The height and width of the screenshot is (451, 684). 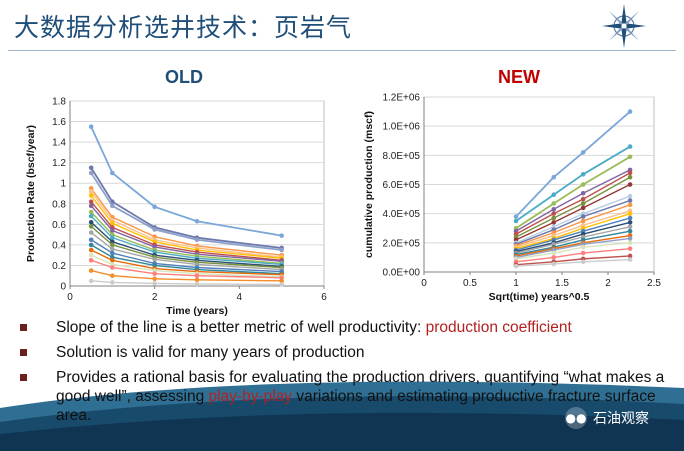 What do you see at coordinates (401, 214) in the screenshot?
I see `y-tick-label: 4.0E+05` at bounding box center [401, 214].